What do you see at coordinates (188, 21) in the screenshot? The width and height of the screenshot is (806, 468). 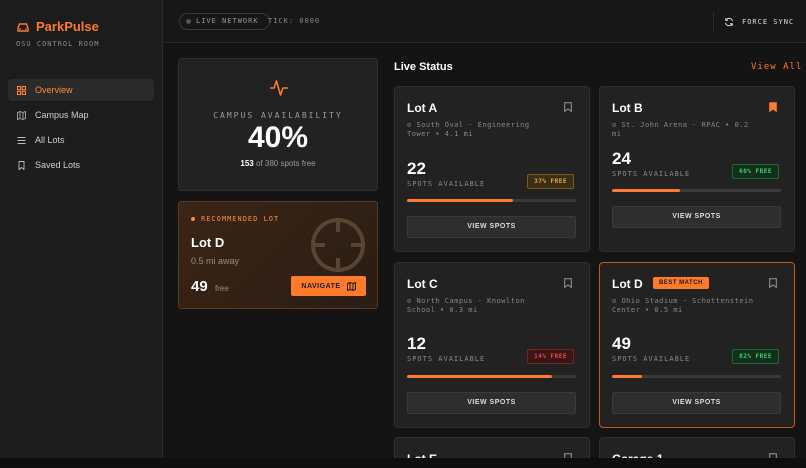 I see `status-dot` at bounding box center [188, 21].